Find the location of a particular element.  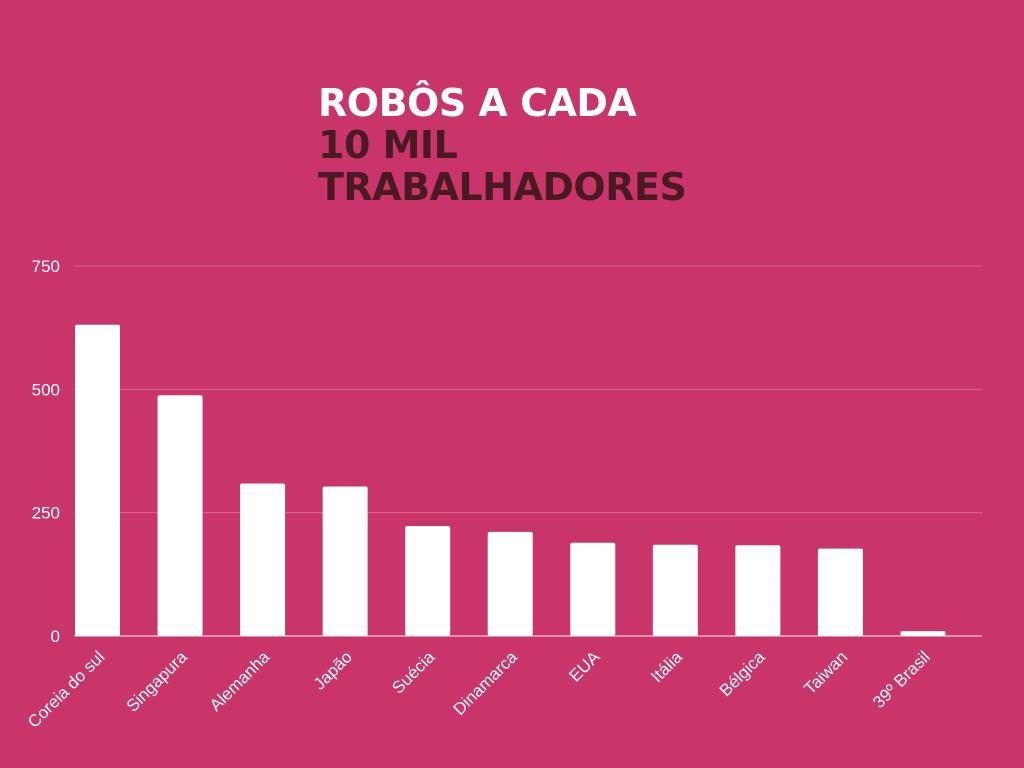

x-tick-label-11: 39º Brasil is located at coordinates (901, 679).